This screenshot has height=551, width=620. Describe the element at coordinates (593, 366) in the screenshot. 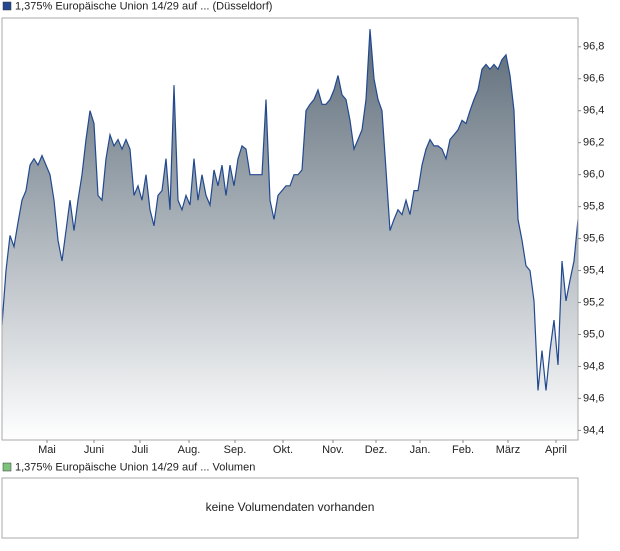

I see `y-tick-label: 94,8` at that location.